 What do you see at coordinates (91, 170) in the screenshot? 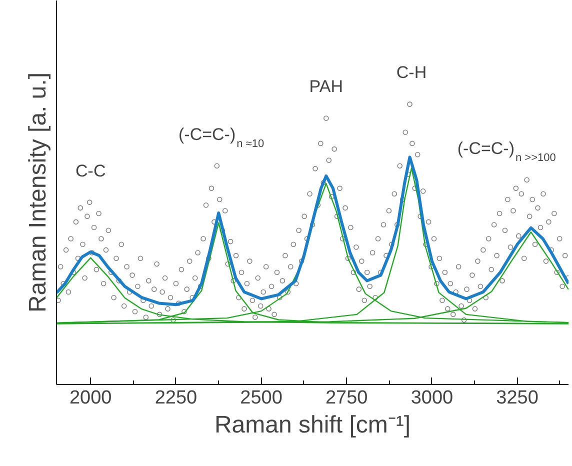
I see `annotation: C-C` at bounding box center [91, 170].